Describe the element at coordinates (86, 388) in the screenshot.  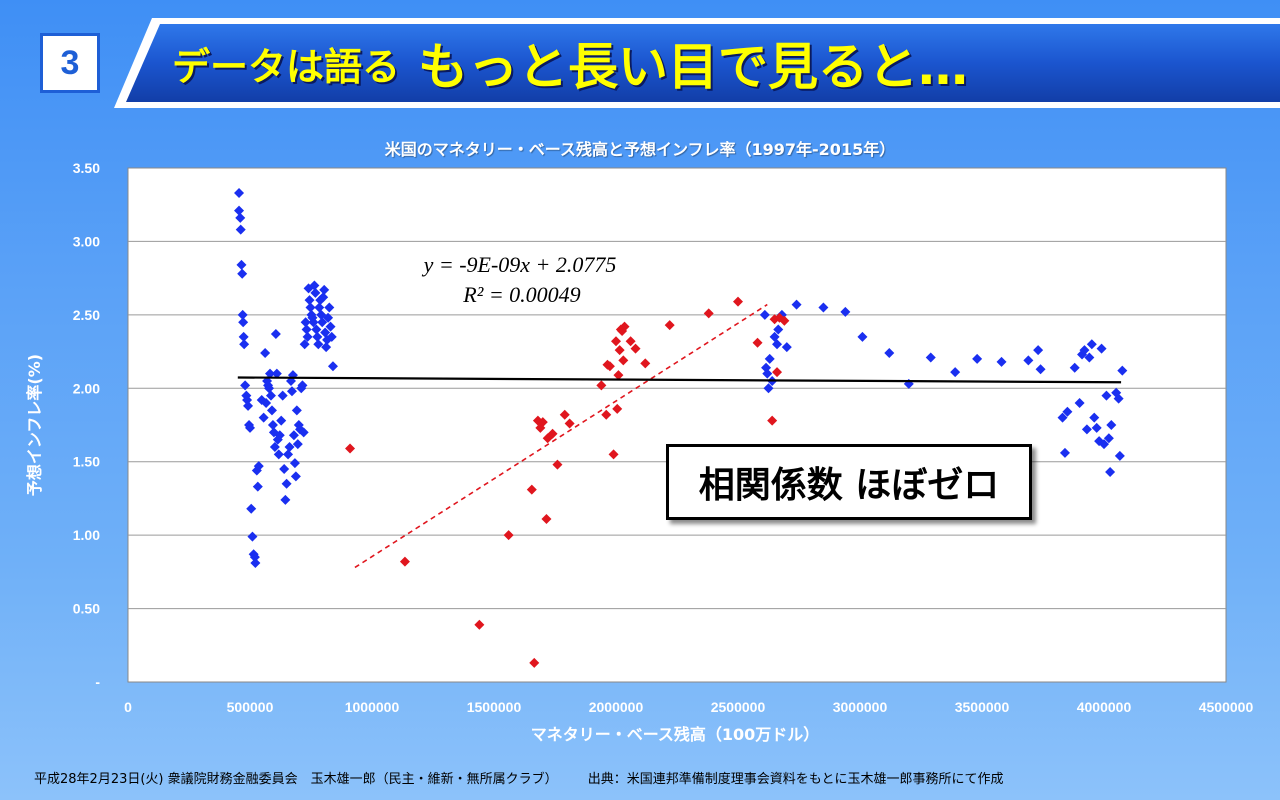
I see `y-tick-label: 2.00` at that location.